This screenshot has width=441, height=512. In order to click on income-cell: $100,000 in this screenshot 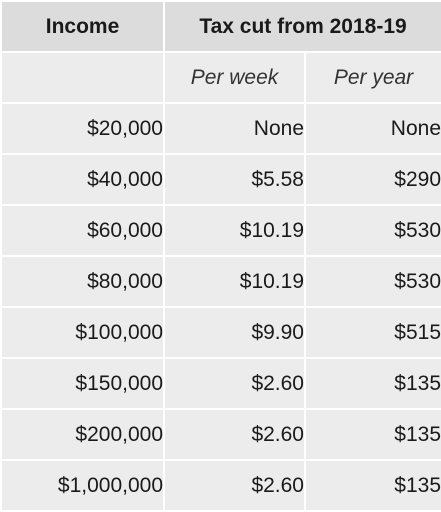, I will do `click(82, 332)`.